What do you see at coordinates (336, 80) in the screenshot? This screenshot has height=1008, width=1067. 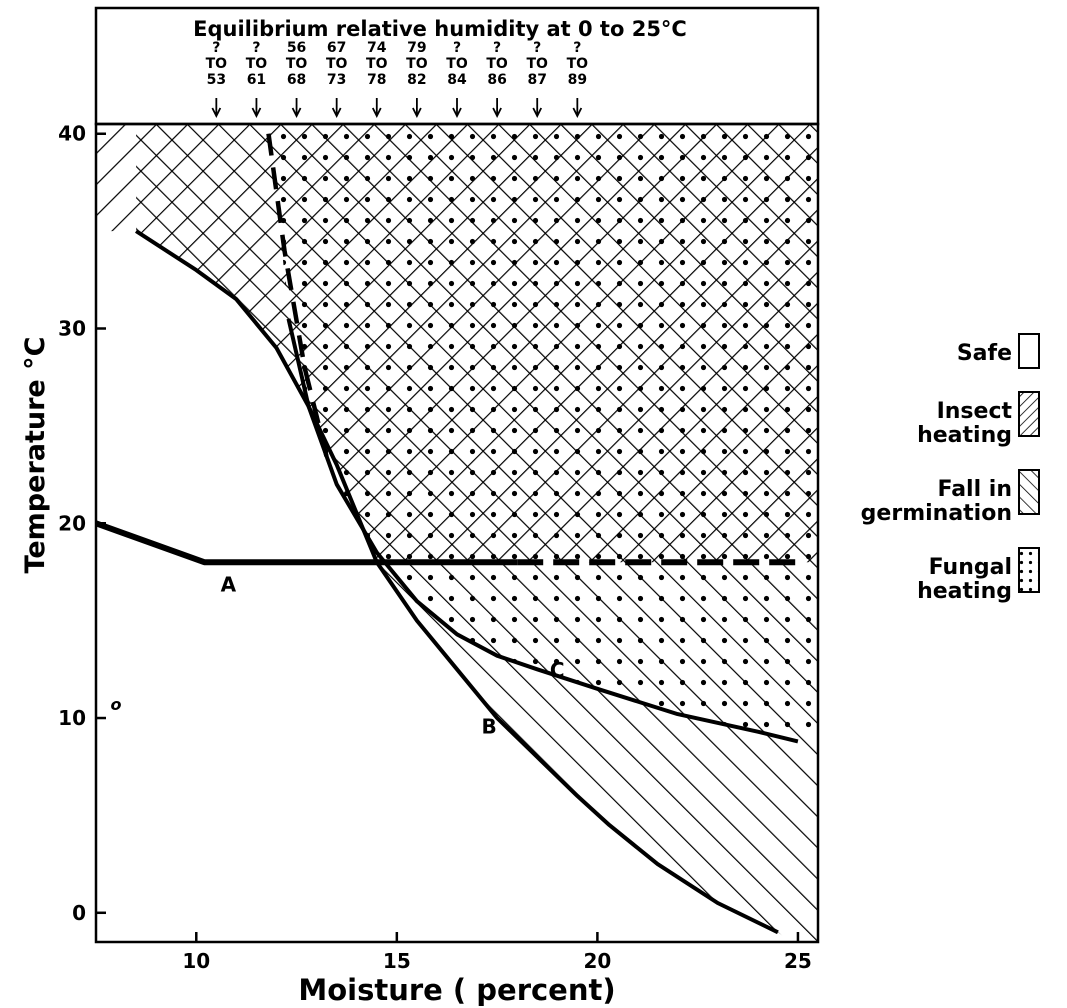 I see `humidity-scale-label: 73` at bounding box center [336, 80].